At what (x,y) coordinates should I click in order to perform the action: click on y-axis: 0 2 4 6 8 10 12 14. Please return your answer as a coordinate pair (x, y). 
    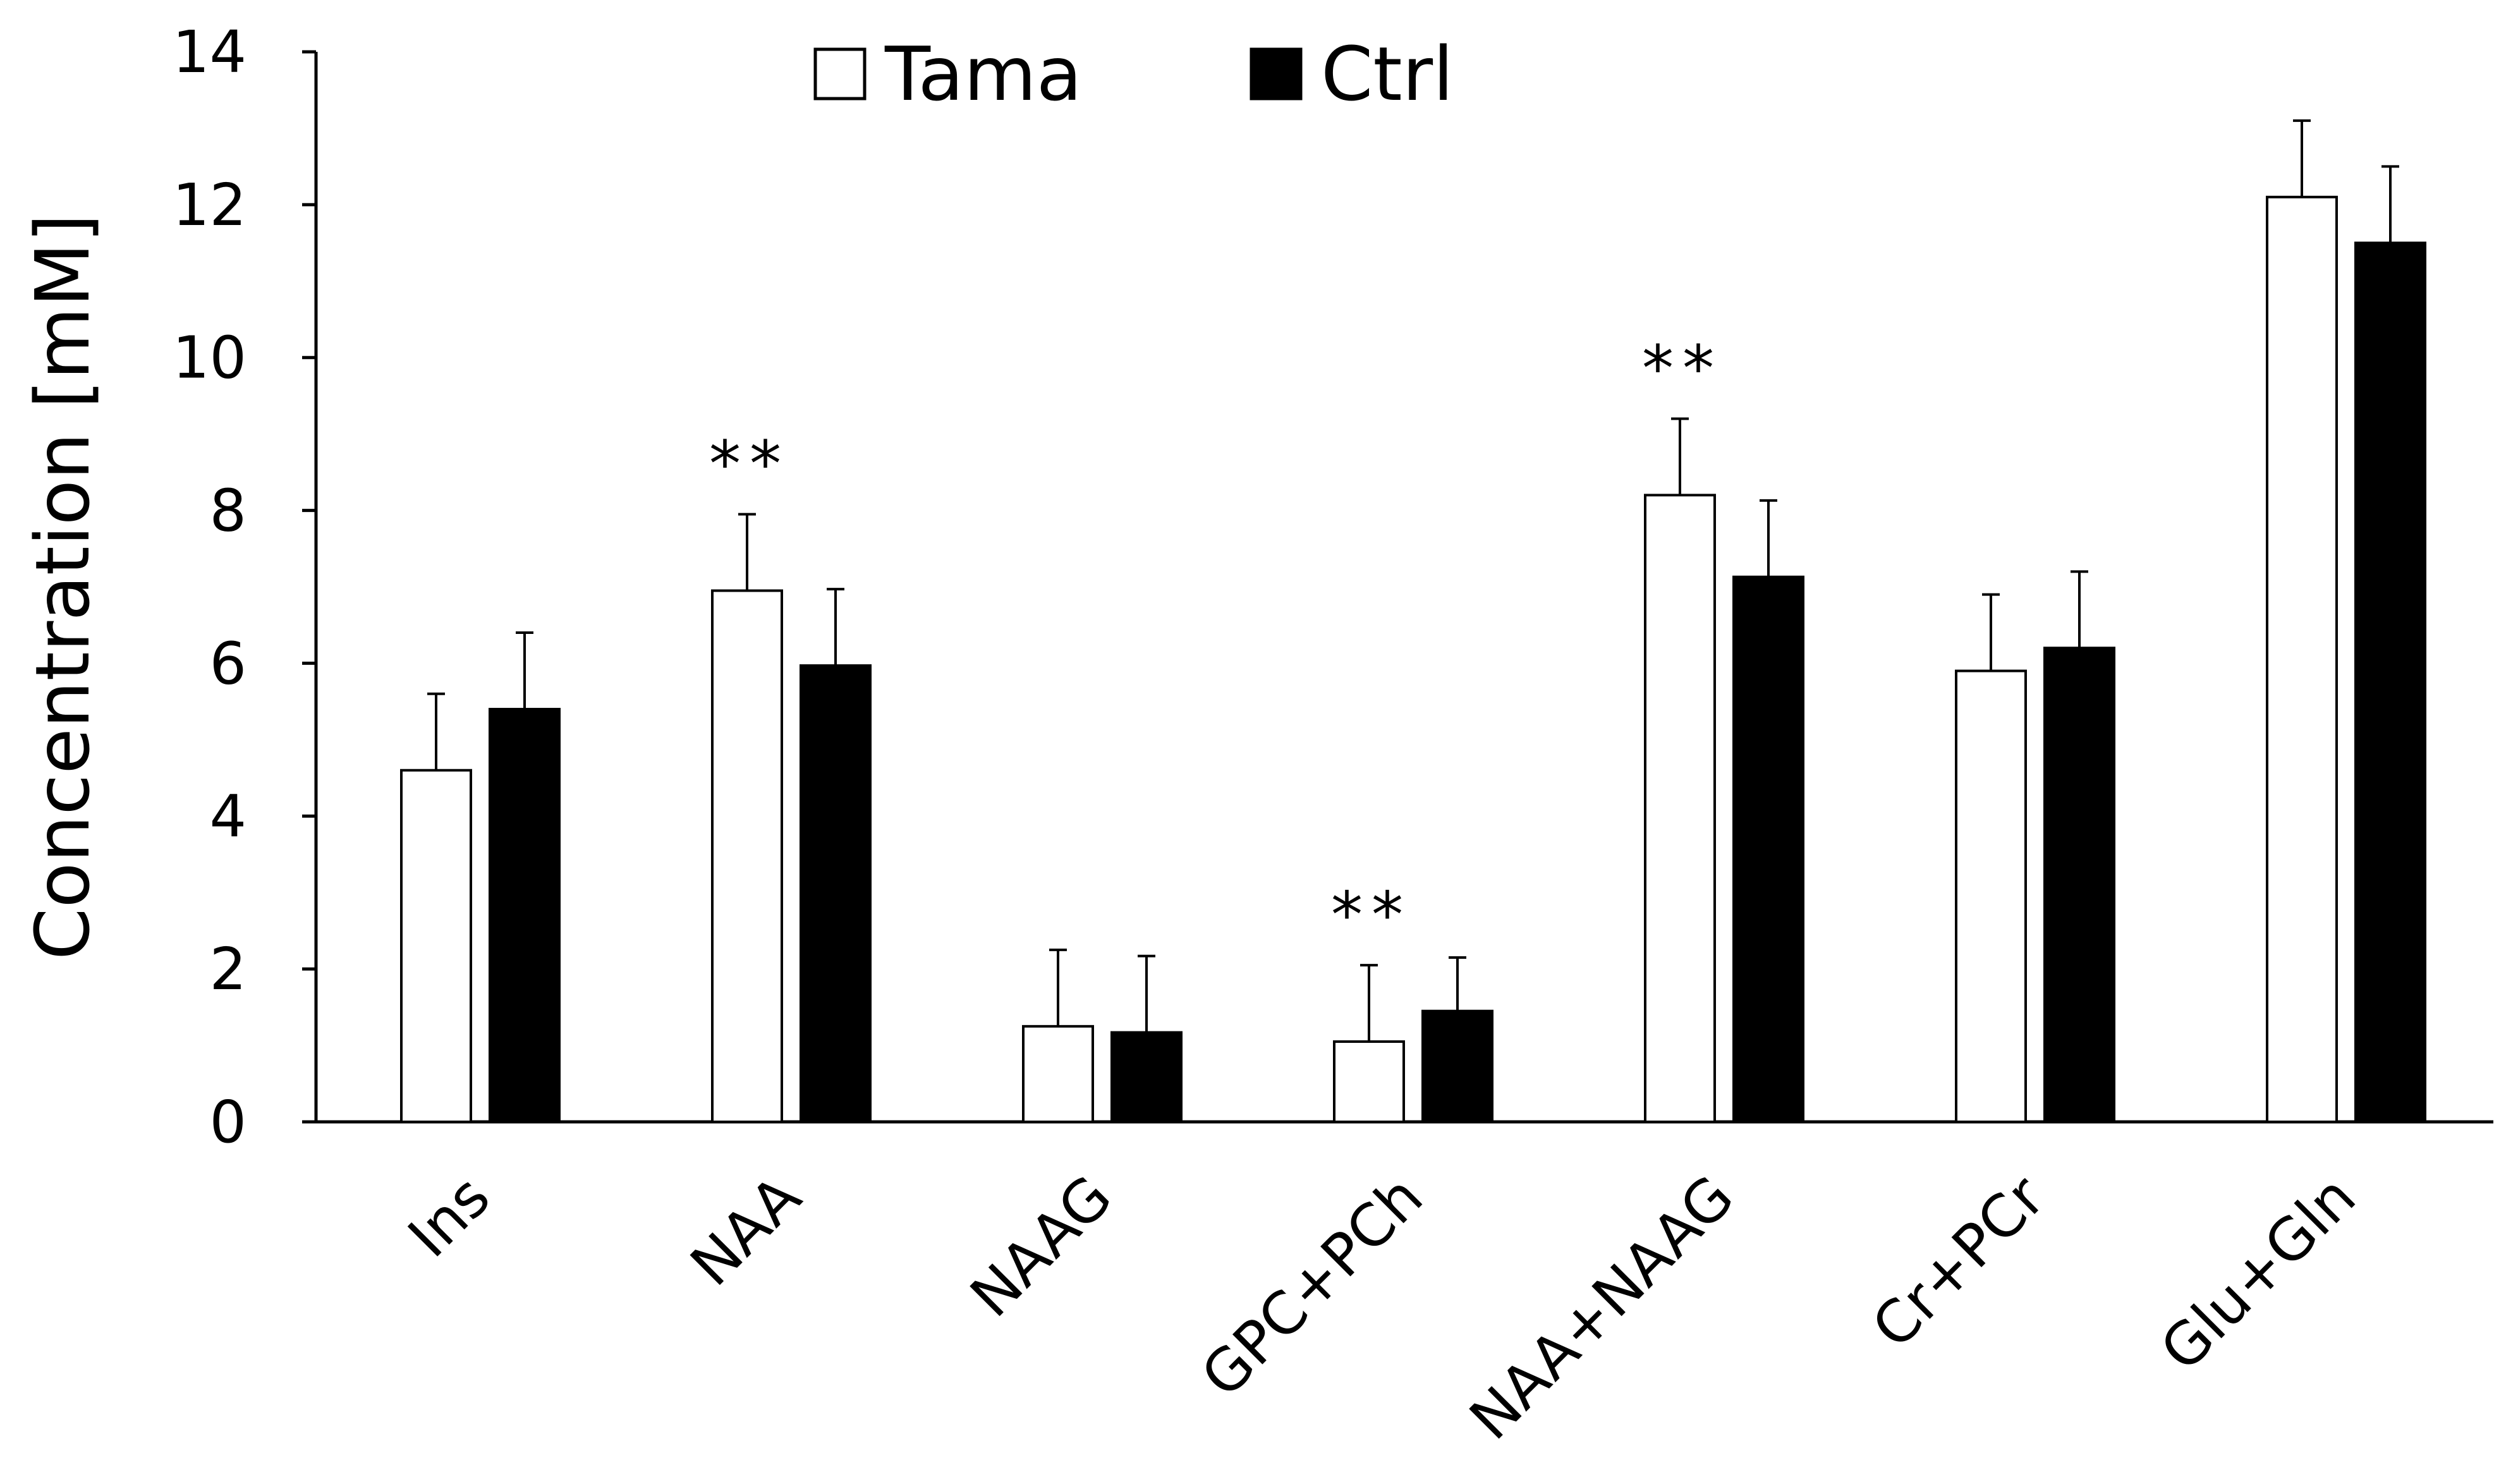
    Looking at the image, I should click on (246, 587).